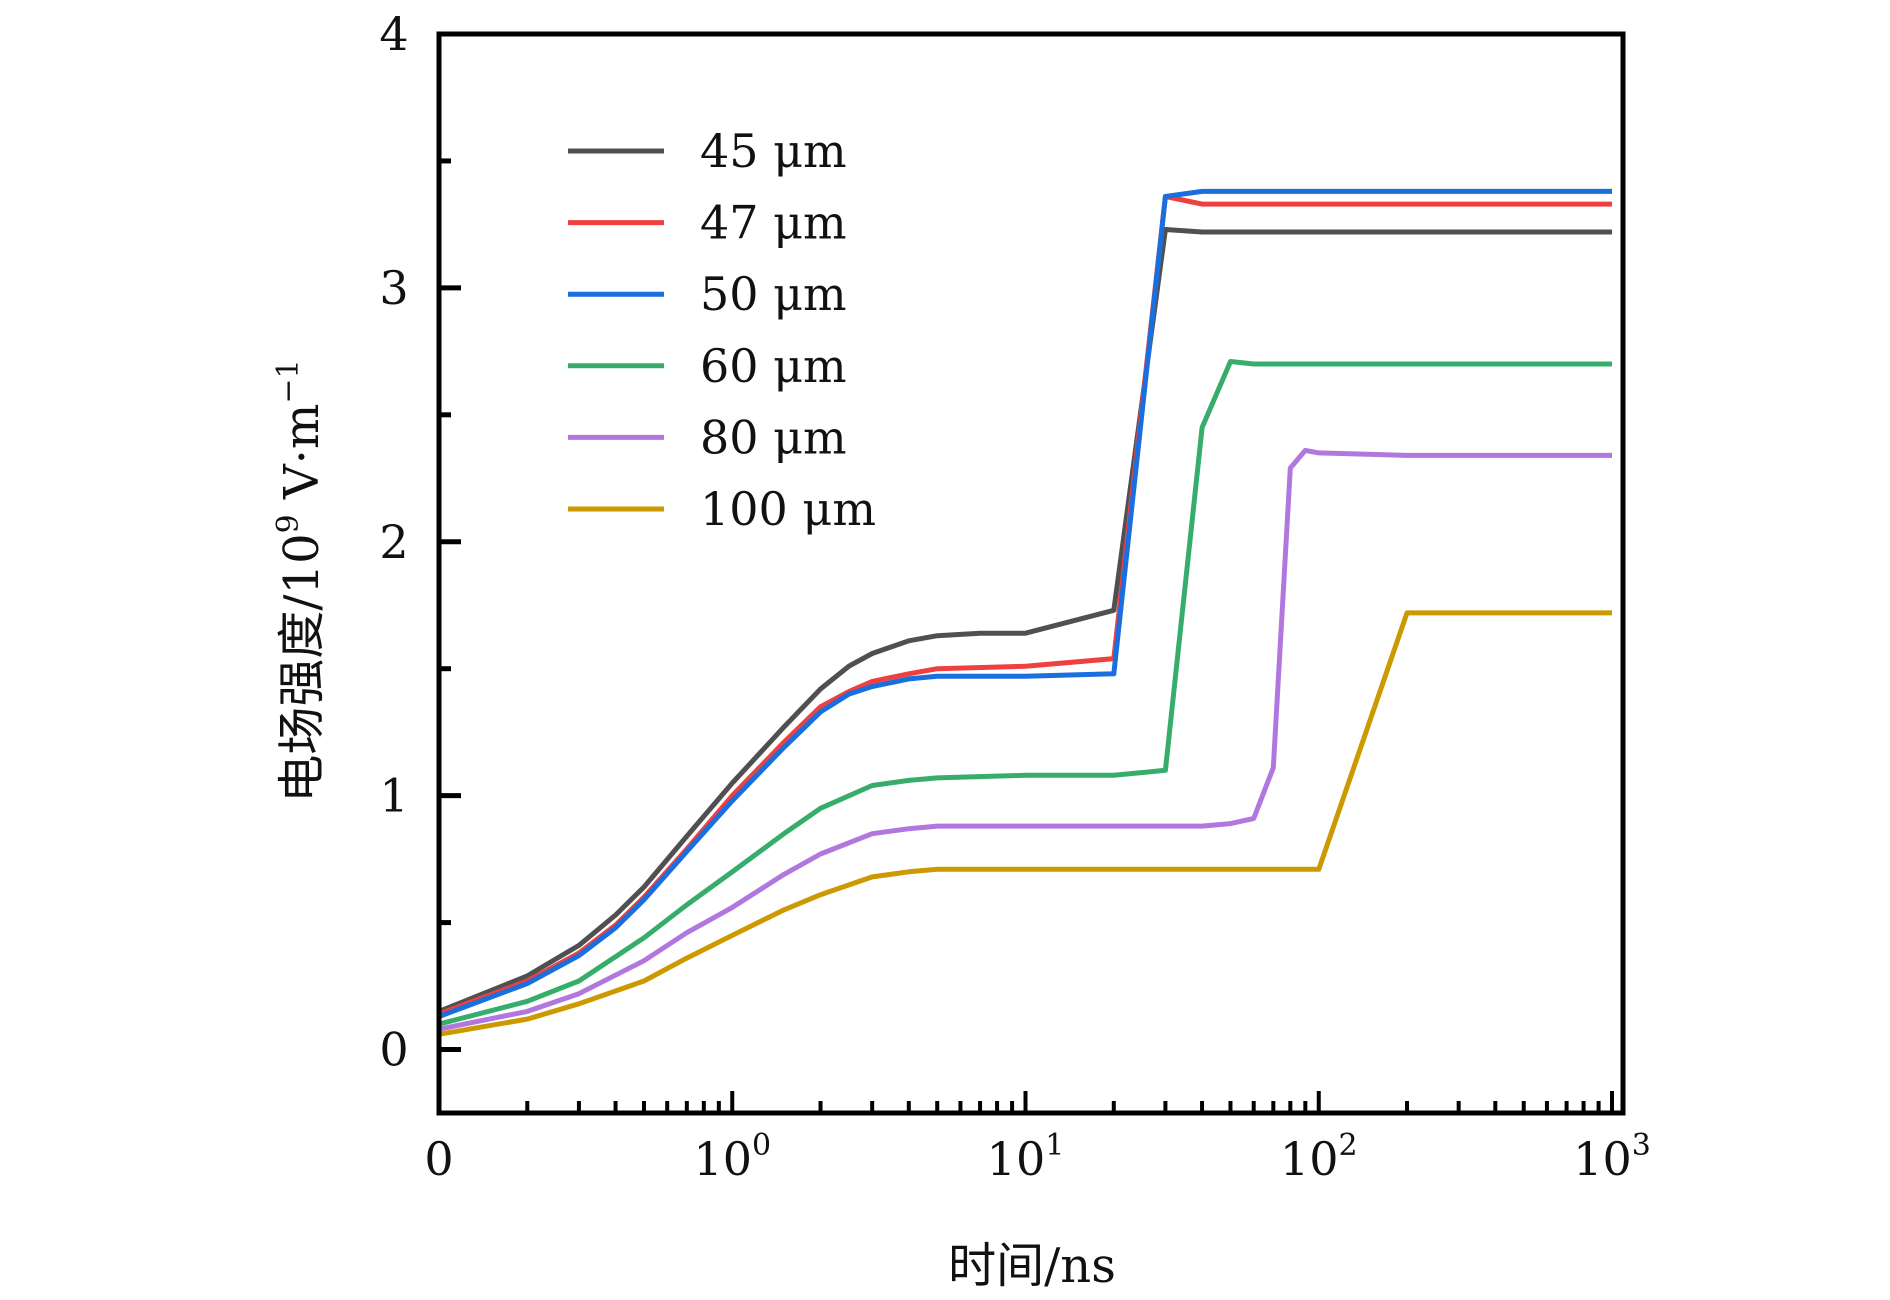 The width and height of the screenshot is (1890, 1300). Describe the element at coordinates (302, 667) in the screenshot. I see `y-axis-title-main: 电场强度/10` at that location.